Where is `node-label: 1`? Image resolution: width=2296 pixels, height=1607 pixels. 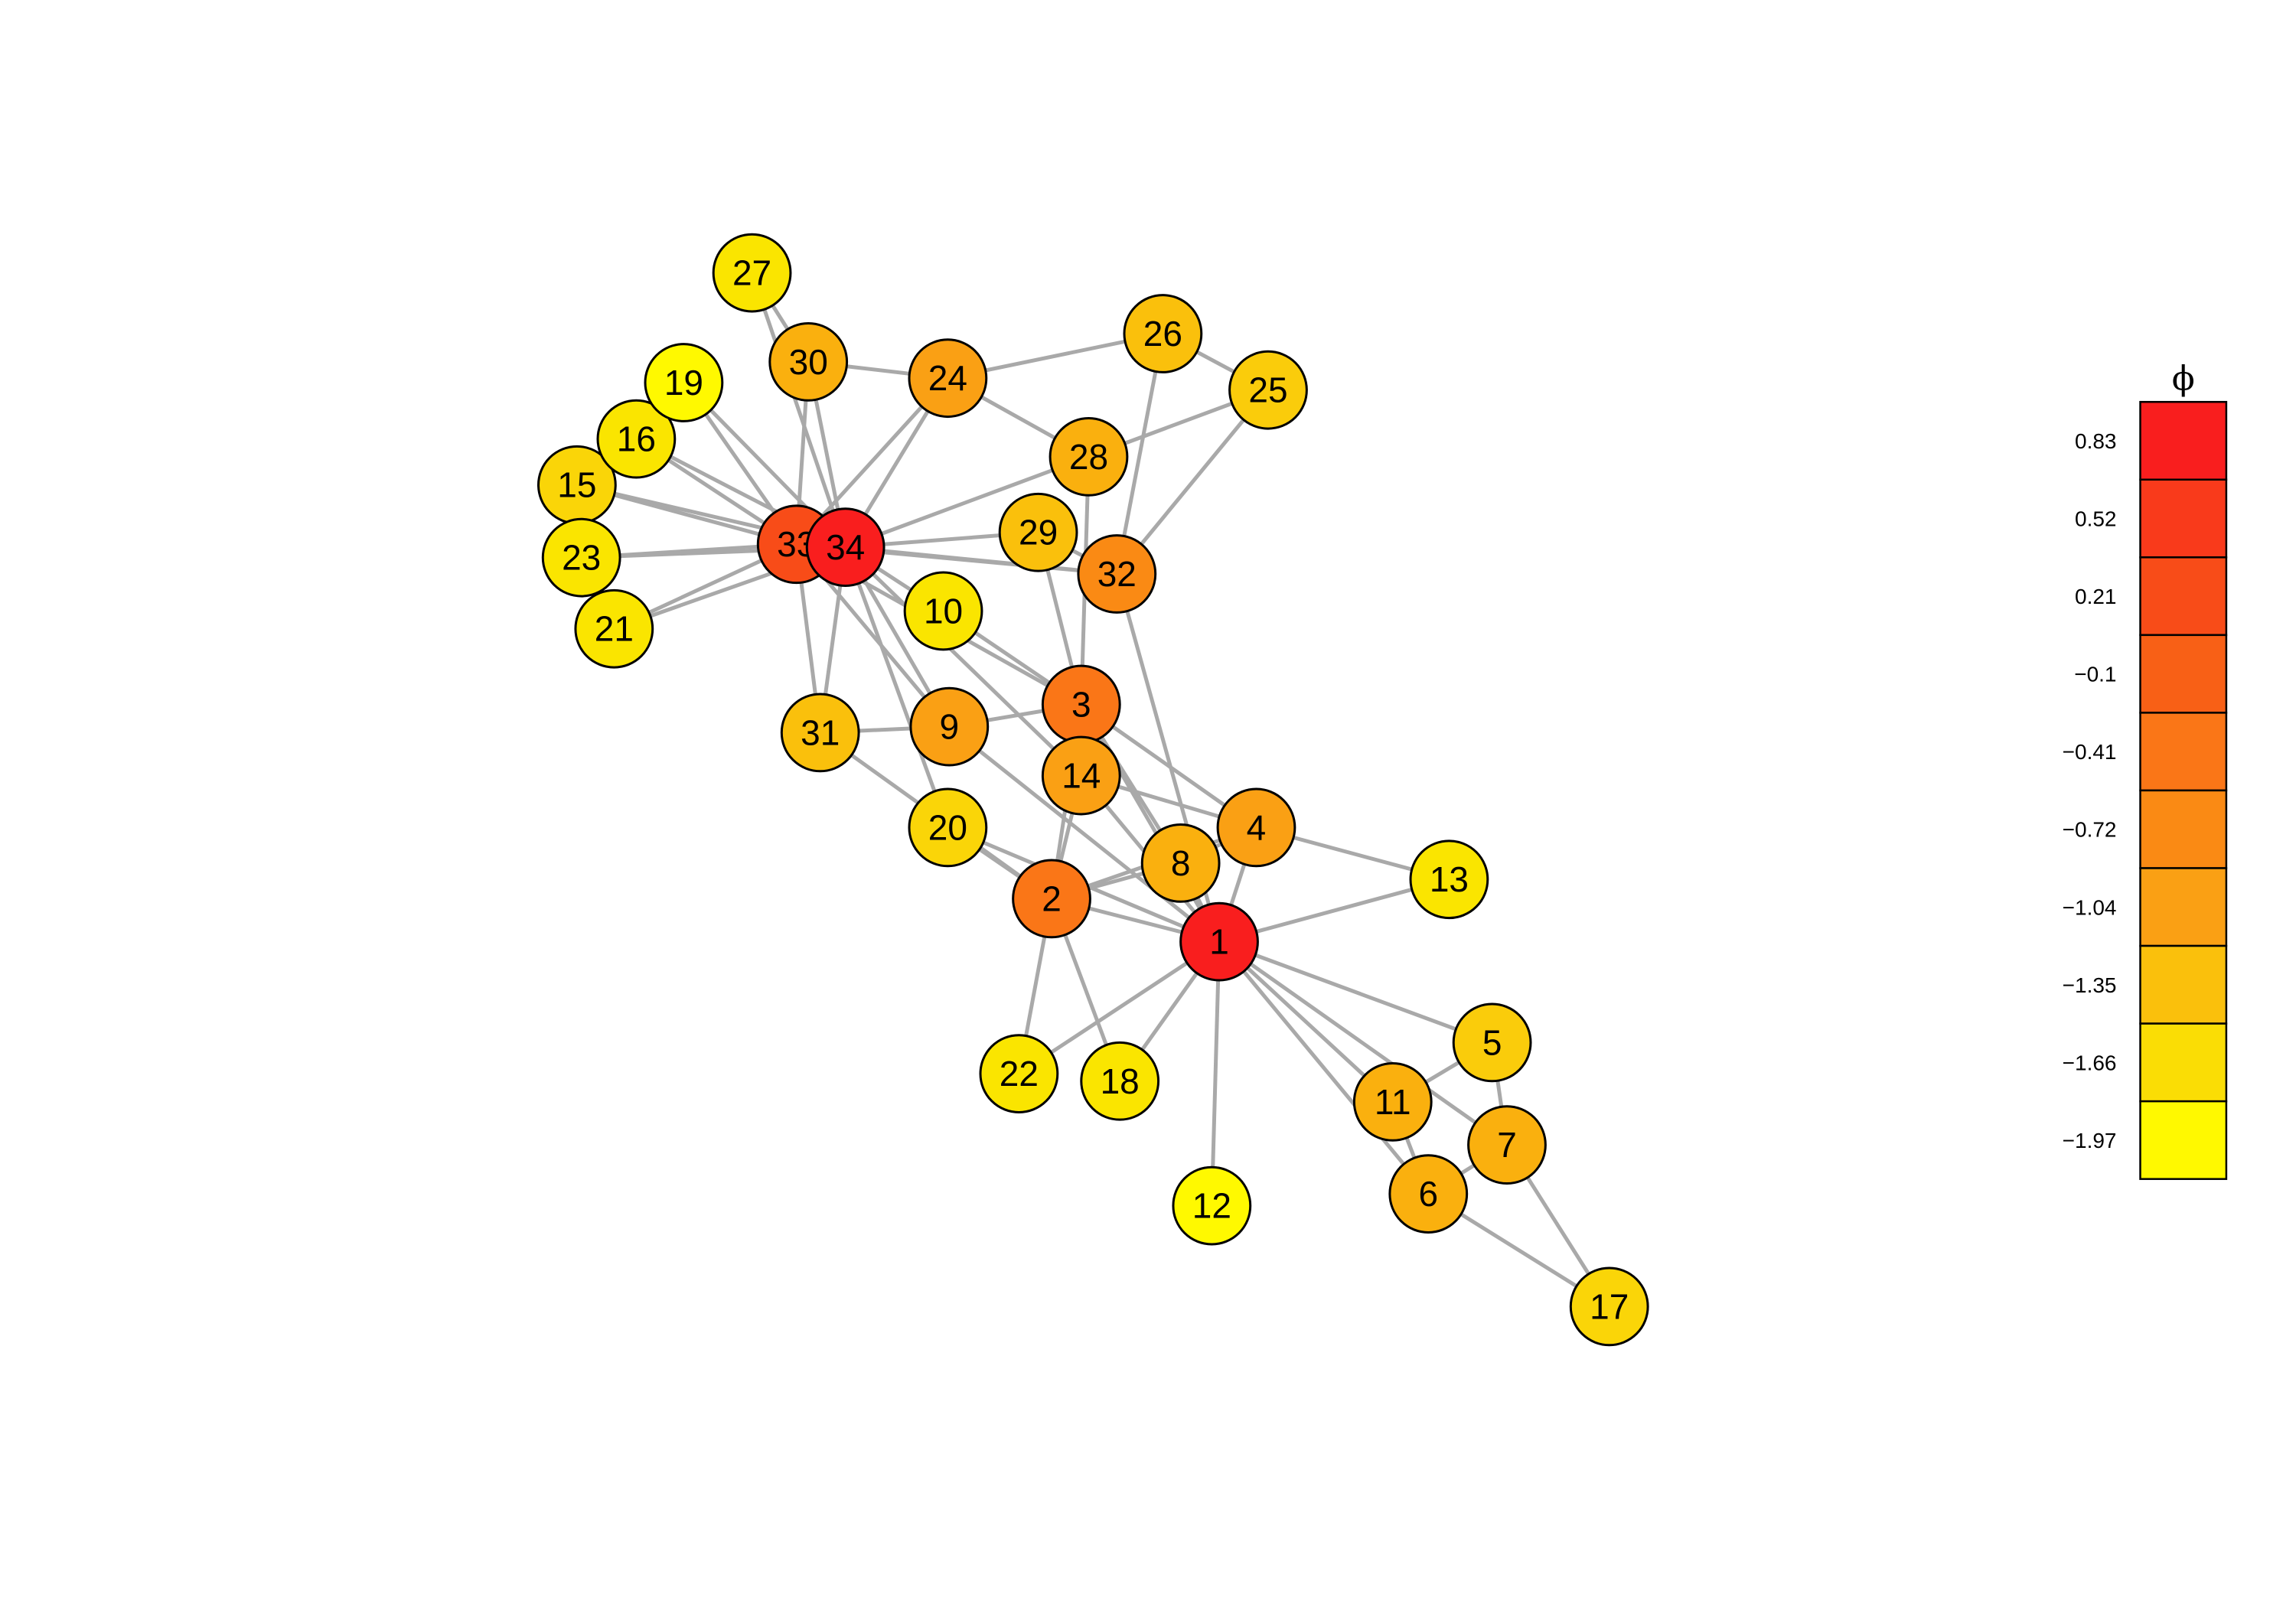
node-label: 1 is located at coordinates (1219, 942).